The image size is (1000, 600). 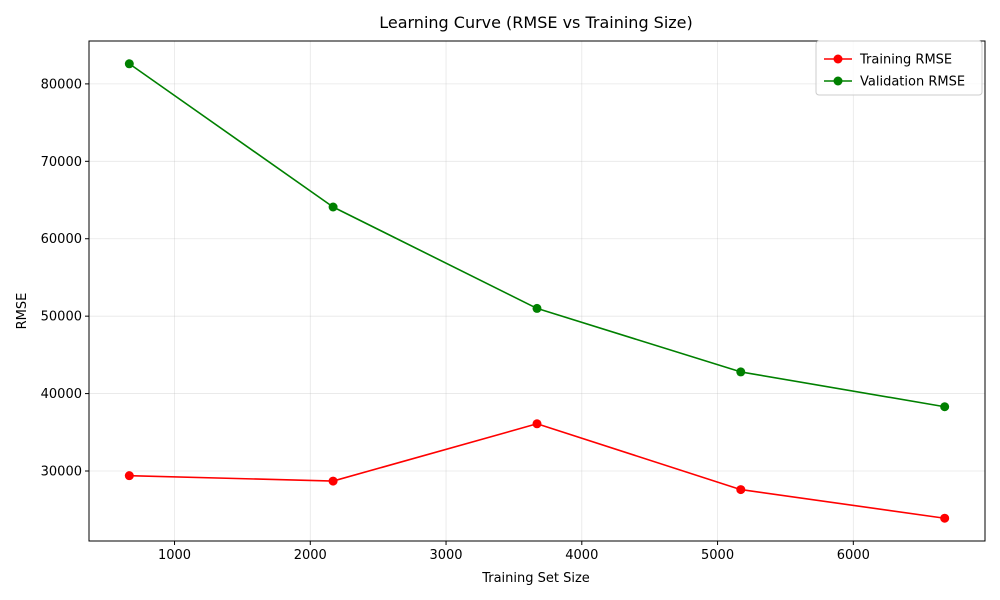 I want to click on x-tick-label: 3000, so click(x=445, y=555).